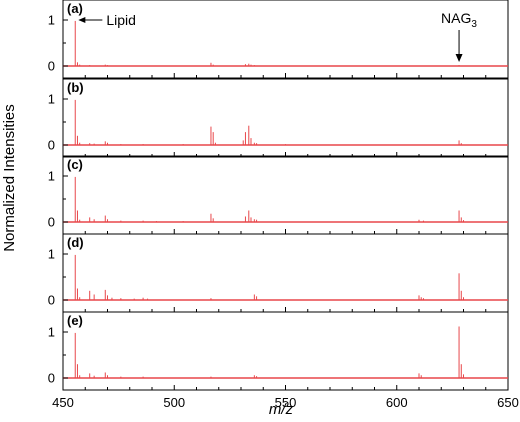 This screenshot has width=520, height=422. What do you see at coordinates (174, 402) in the screenshot?
I see `x-tick-label: 500` at bounding box center [174, 402].